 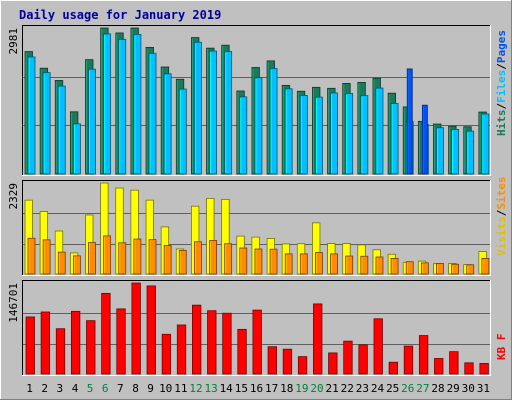 I want to click on legend-top-item: Files, so click(x=501, y=86).